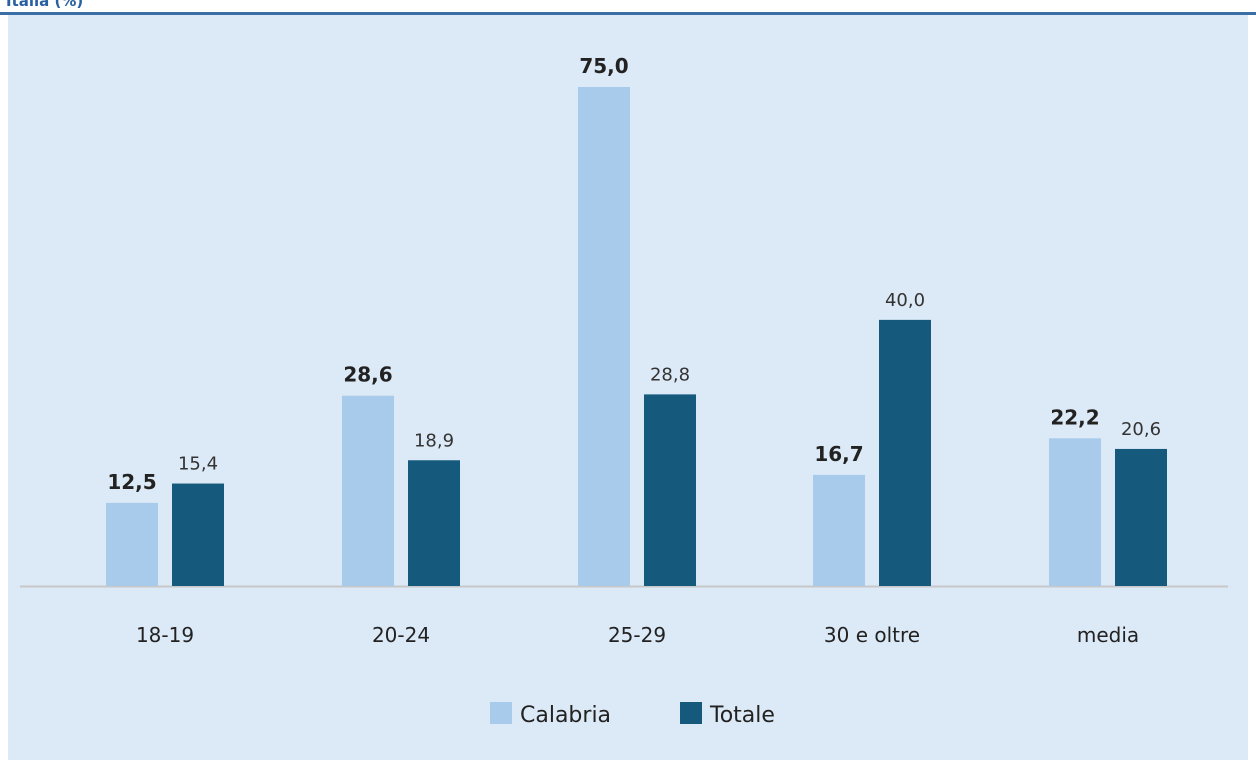 The width and height of the screenshot is (1256, 760). Describe the element at coordinates (637, 635) in the screenshot. I see `x-tick-label-2: 25-29` at that location.